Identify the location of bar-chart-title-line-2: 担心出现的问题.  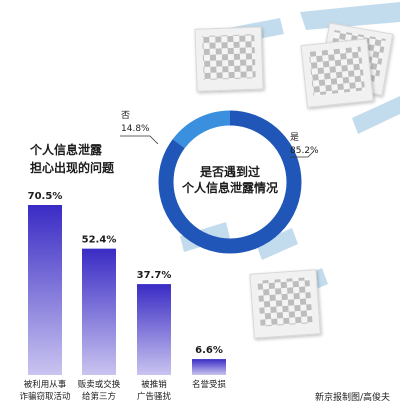
(72, 167).